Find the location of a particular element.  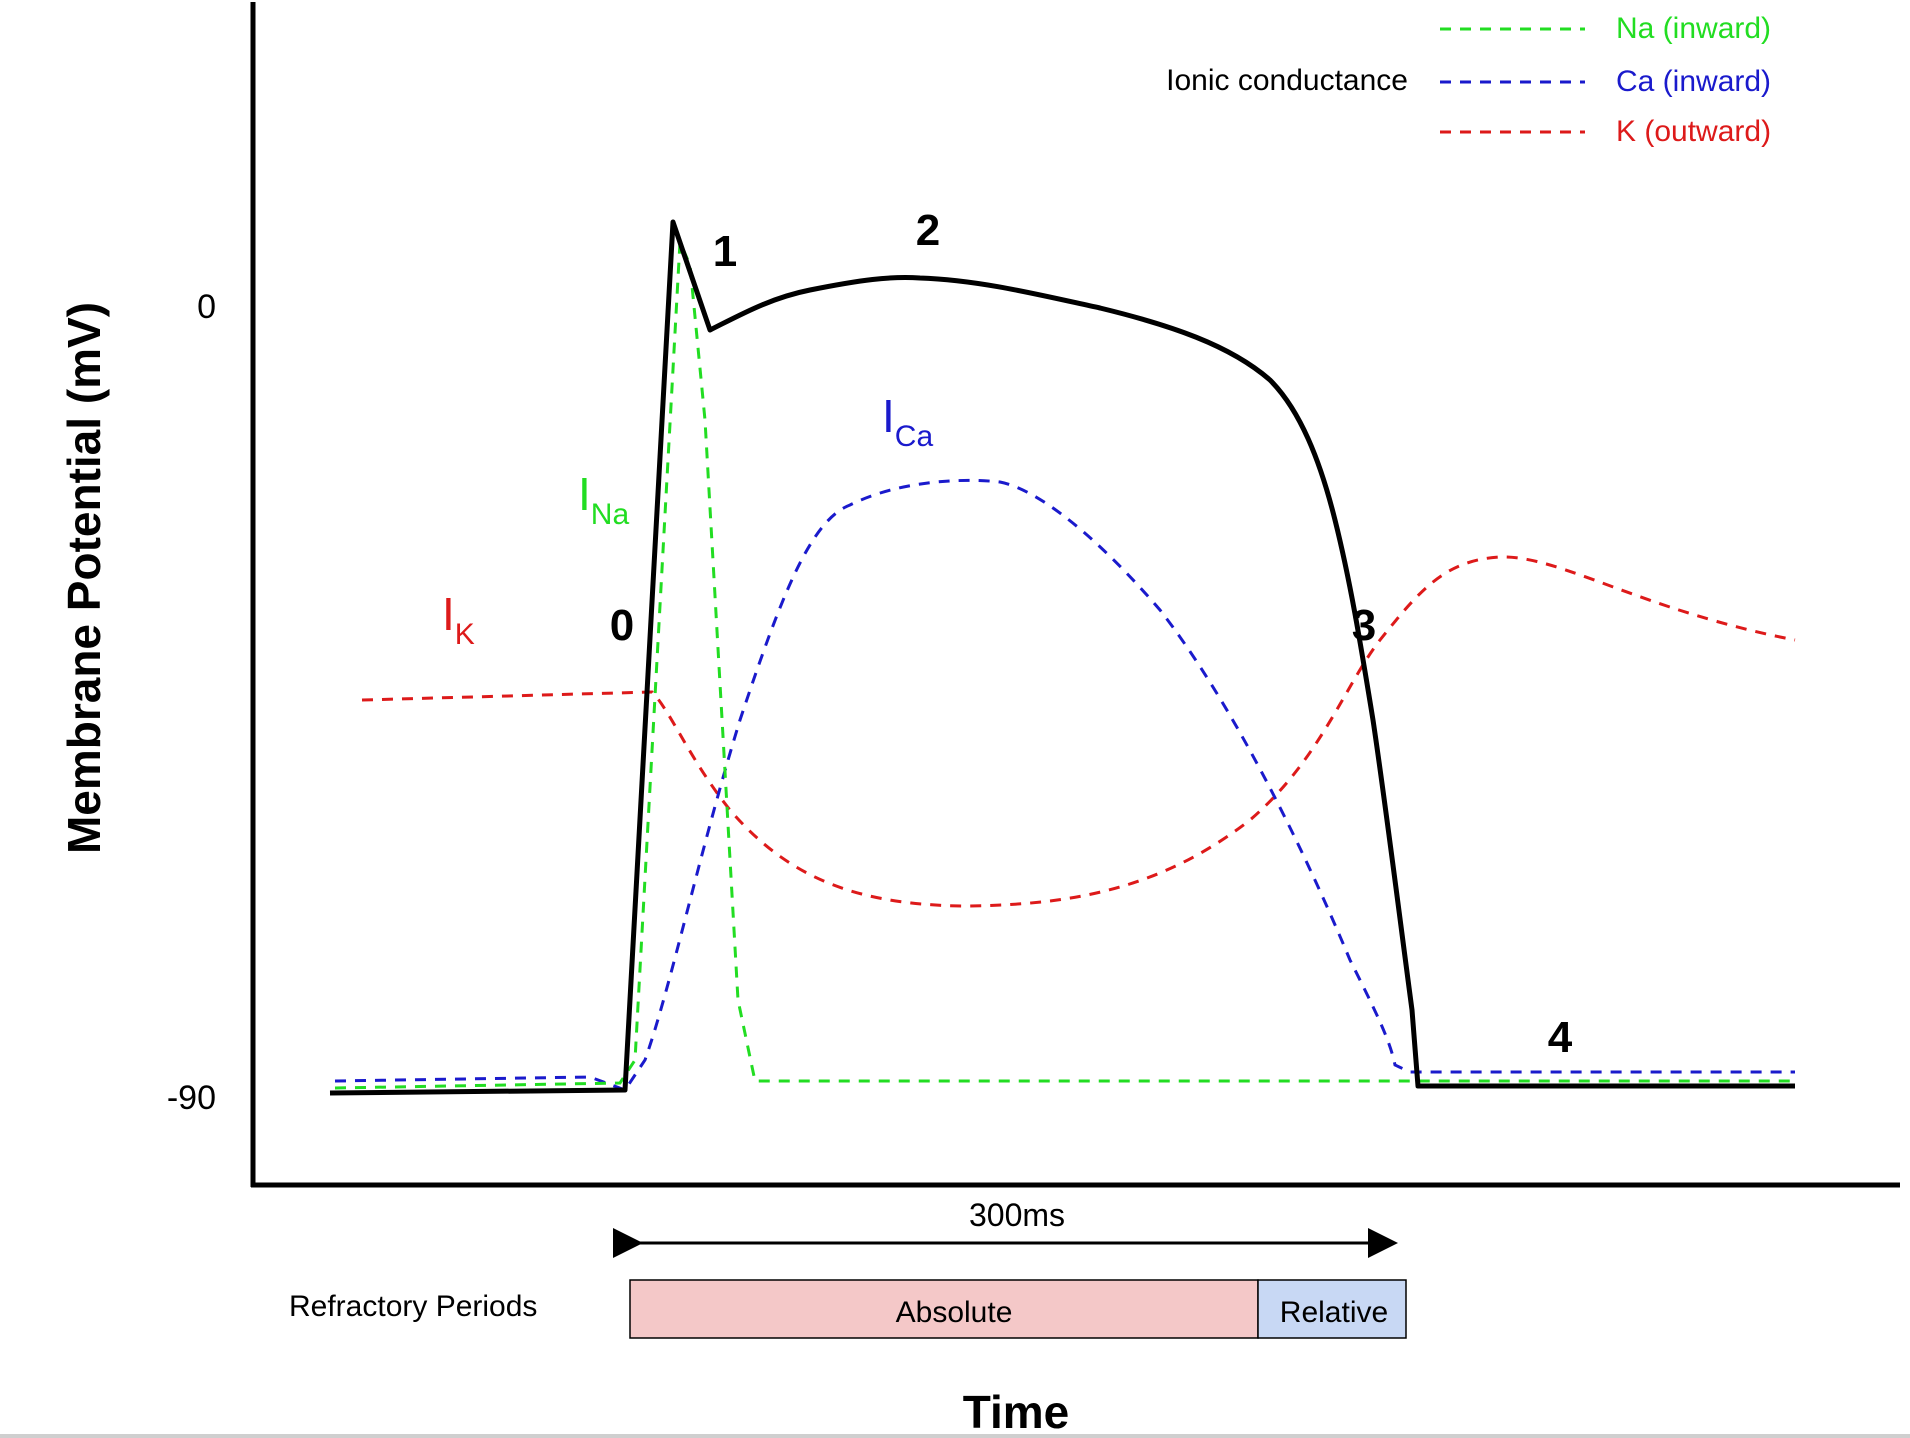

y-tick-minus-90: -90 is located at coordinates (191, 1098).